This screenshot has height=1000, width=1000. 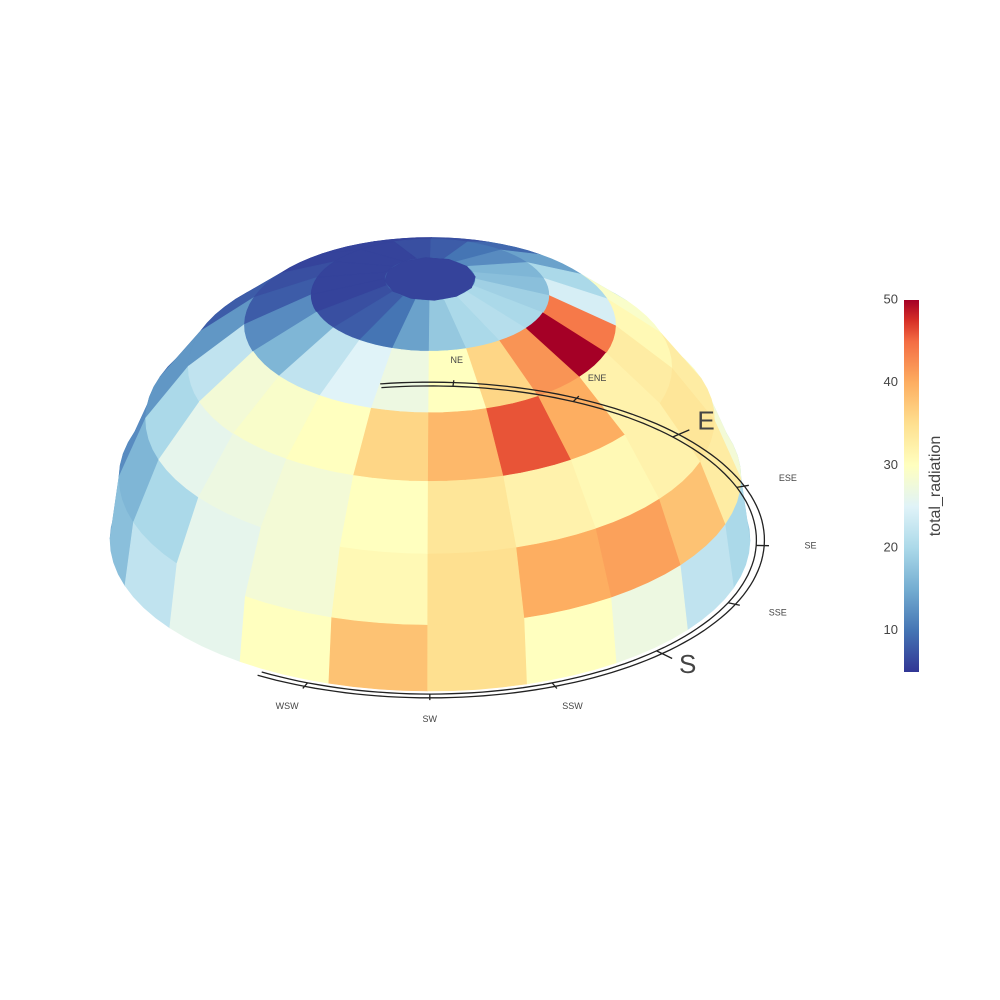 I want to click on colorbar-tick-30: 30, so click(x=891, y=464).